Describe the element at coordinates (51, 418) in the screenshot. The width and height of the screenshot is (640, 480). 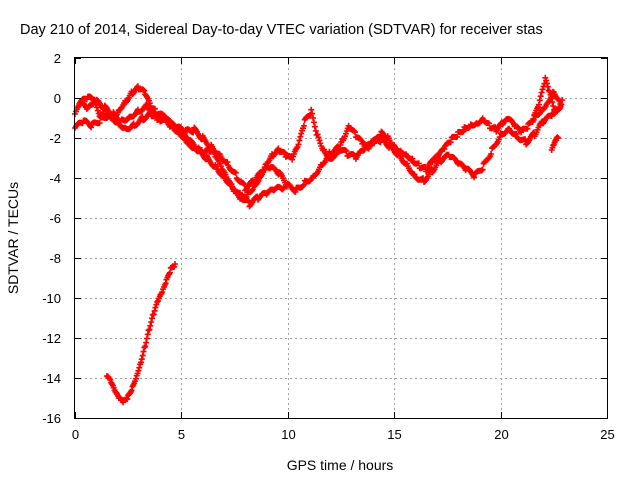
I see `y-tick-label: -16` at that location.